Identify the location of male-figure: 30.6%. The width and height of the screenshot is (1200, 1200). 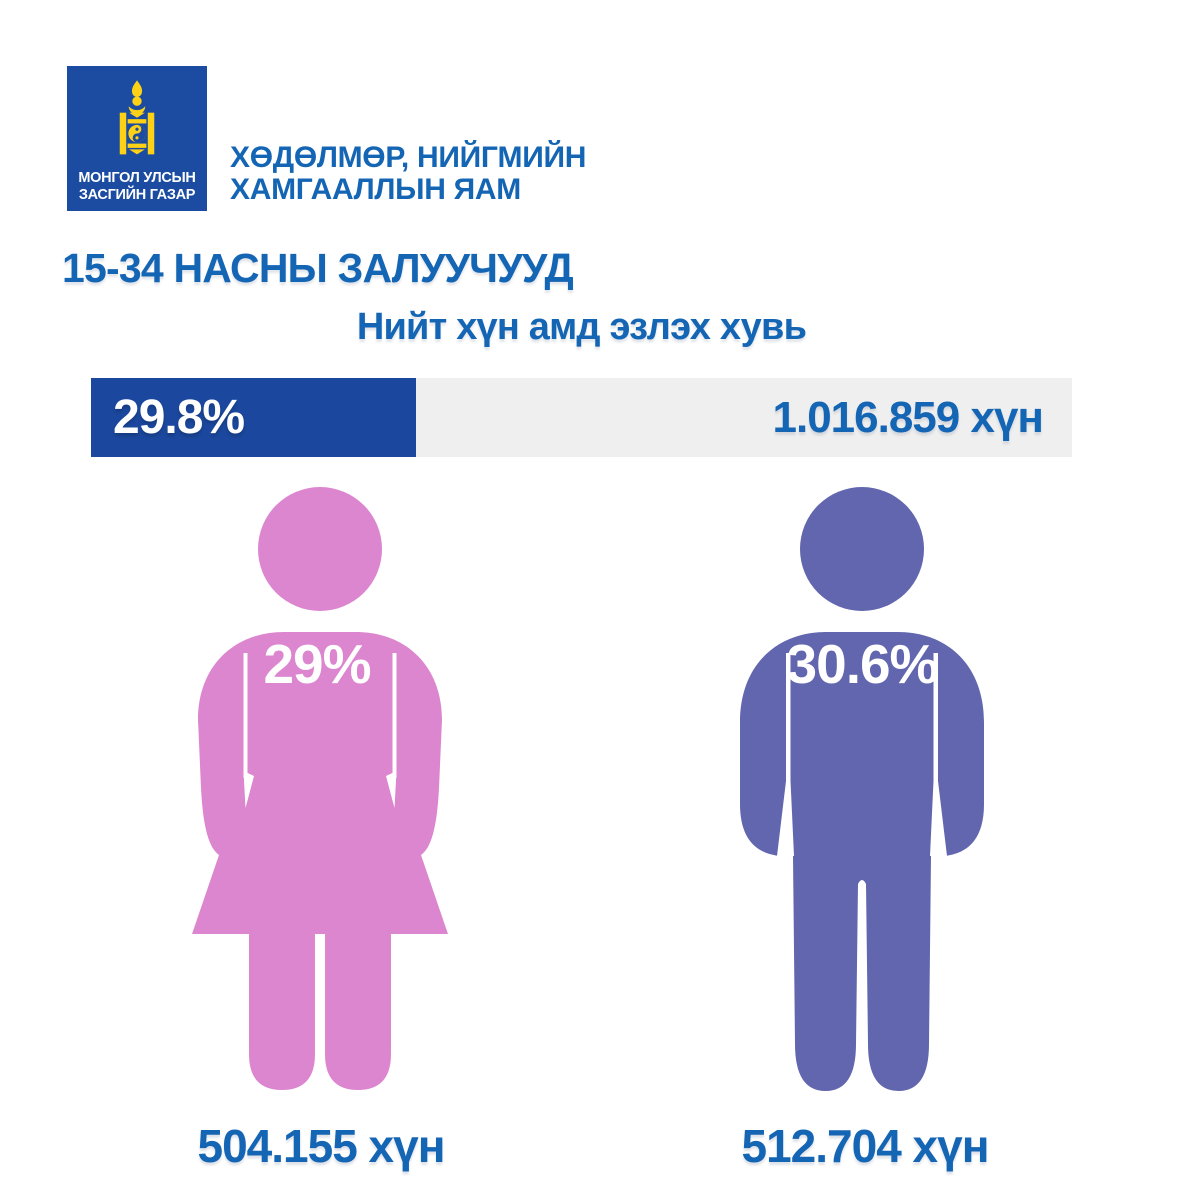
(862, 789).